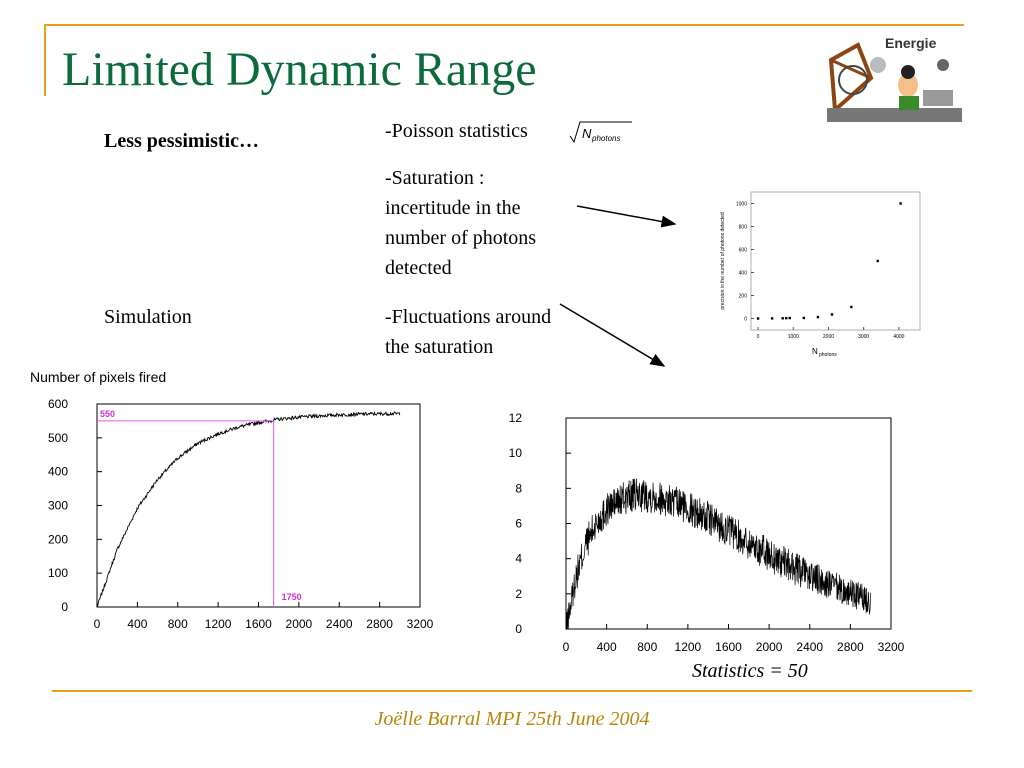  What do you see at coordinates (518, 488) in the screenshot?
I see `chart2-ytick-label: 8` at bounding box center [518, 488].